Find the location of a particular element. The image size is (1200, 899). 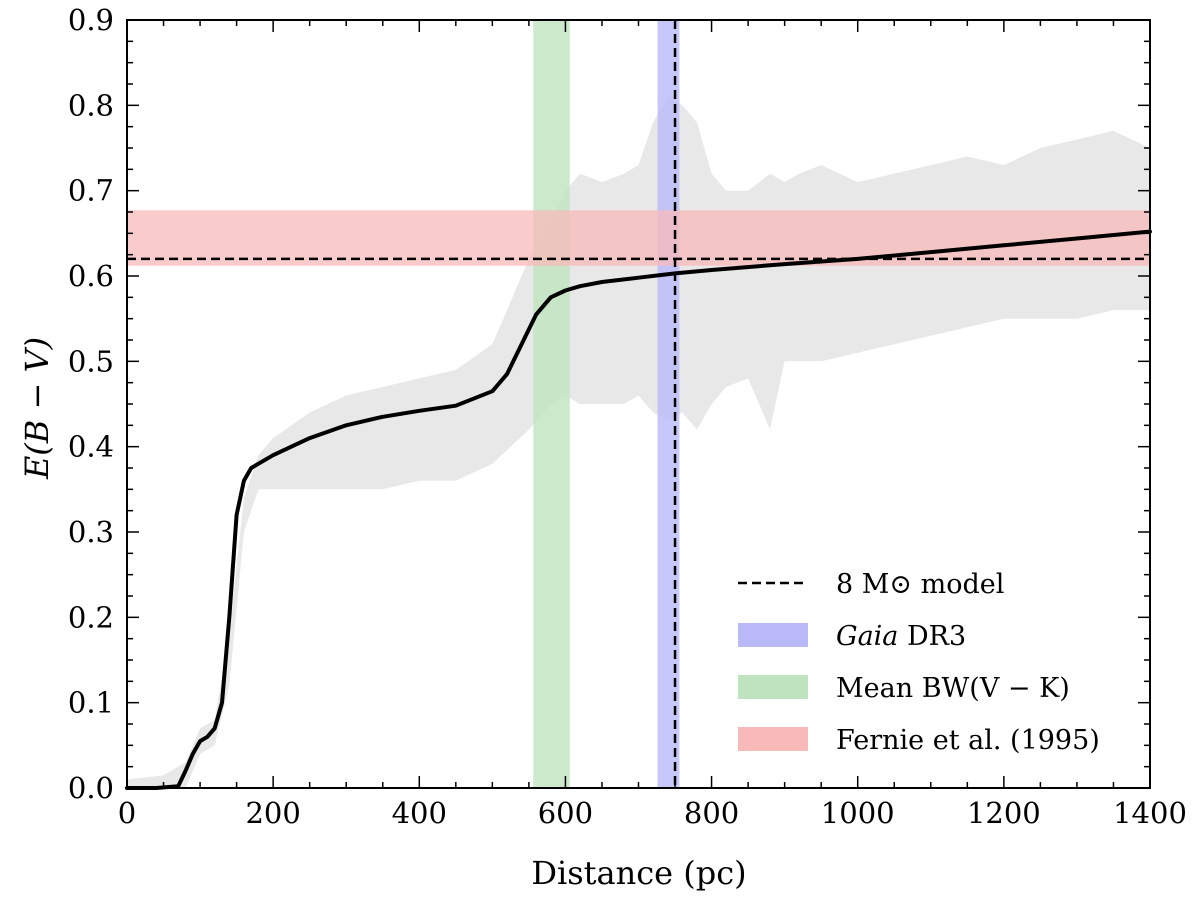

y-axis-title-text: E(B − V) is located at coordinates (37, 408).